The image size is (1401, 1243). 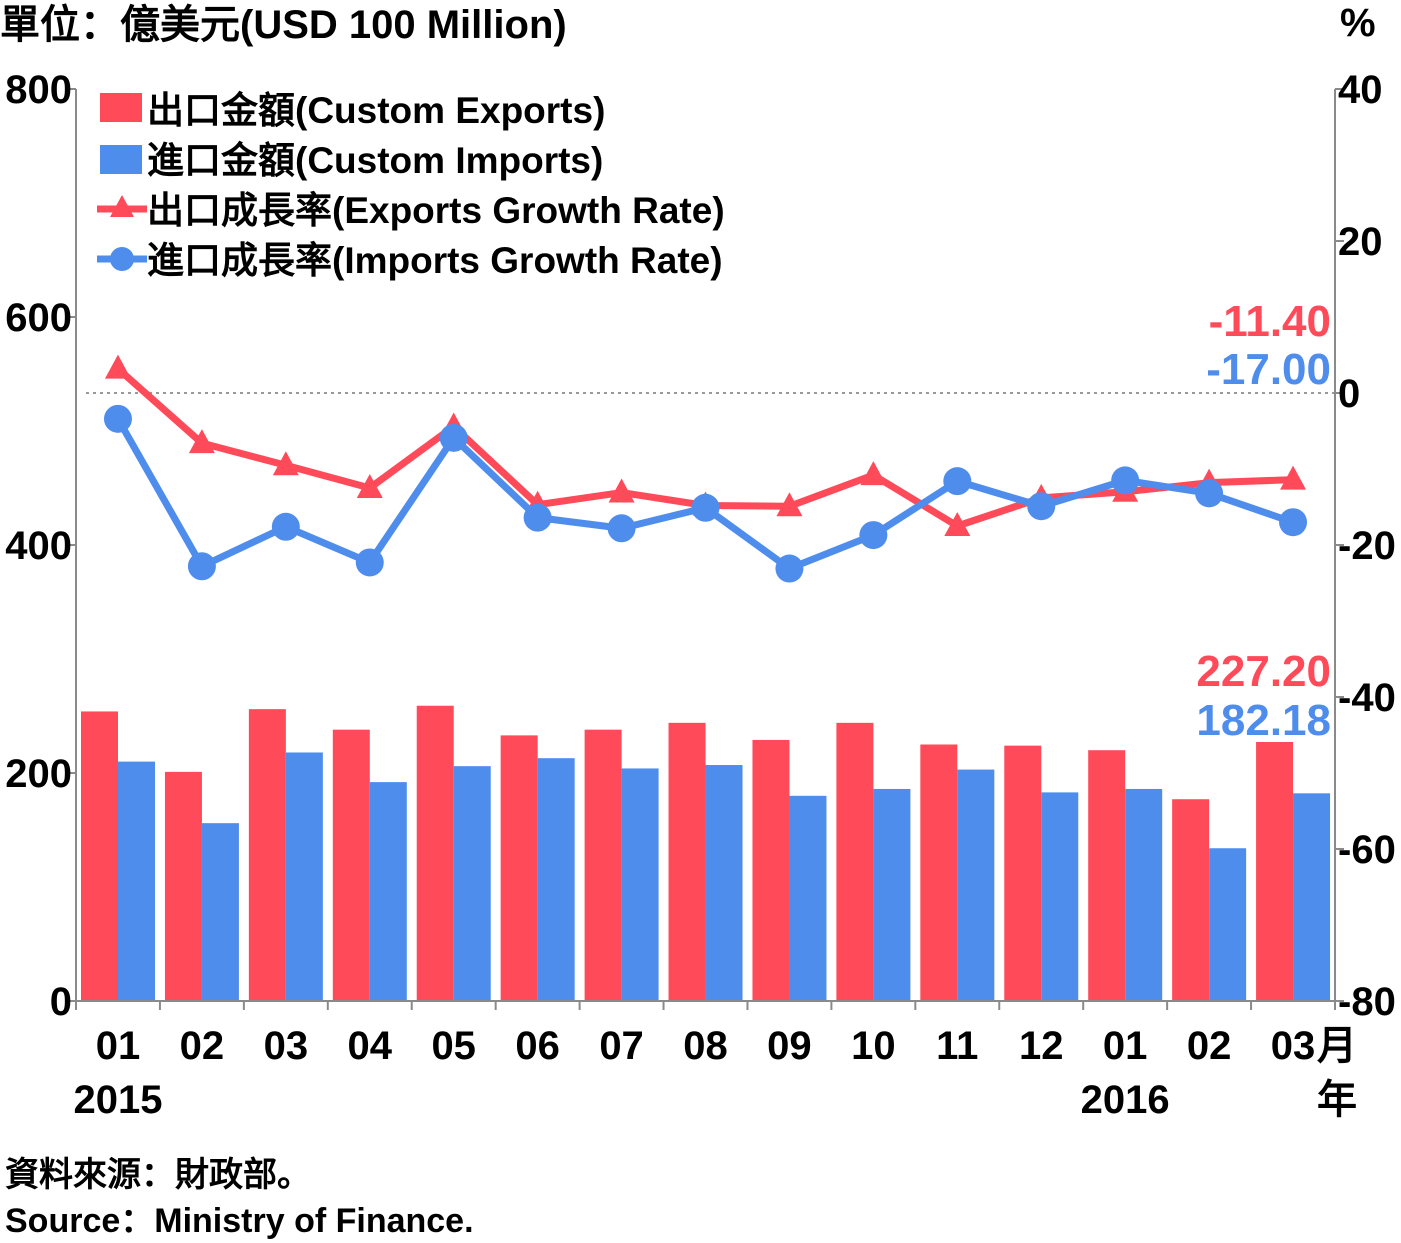 I want to click on left-tick-label: 400, so click(x=38, y=546).